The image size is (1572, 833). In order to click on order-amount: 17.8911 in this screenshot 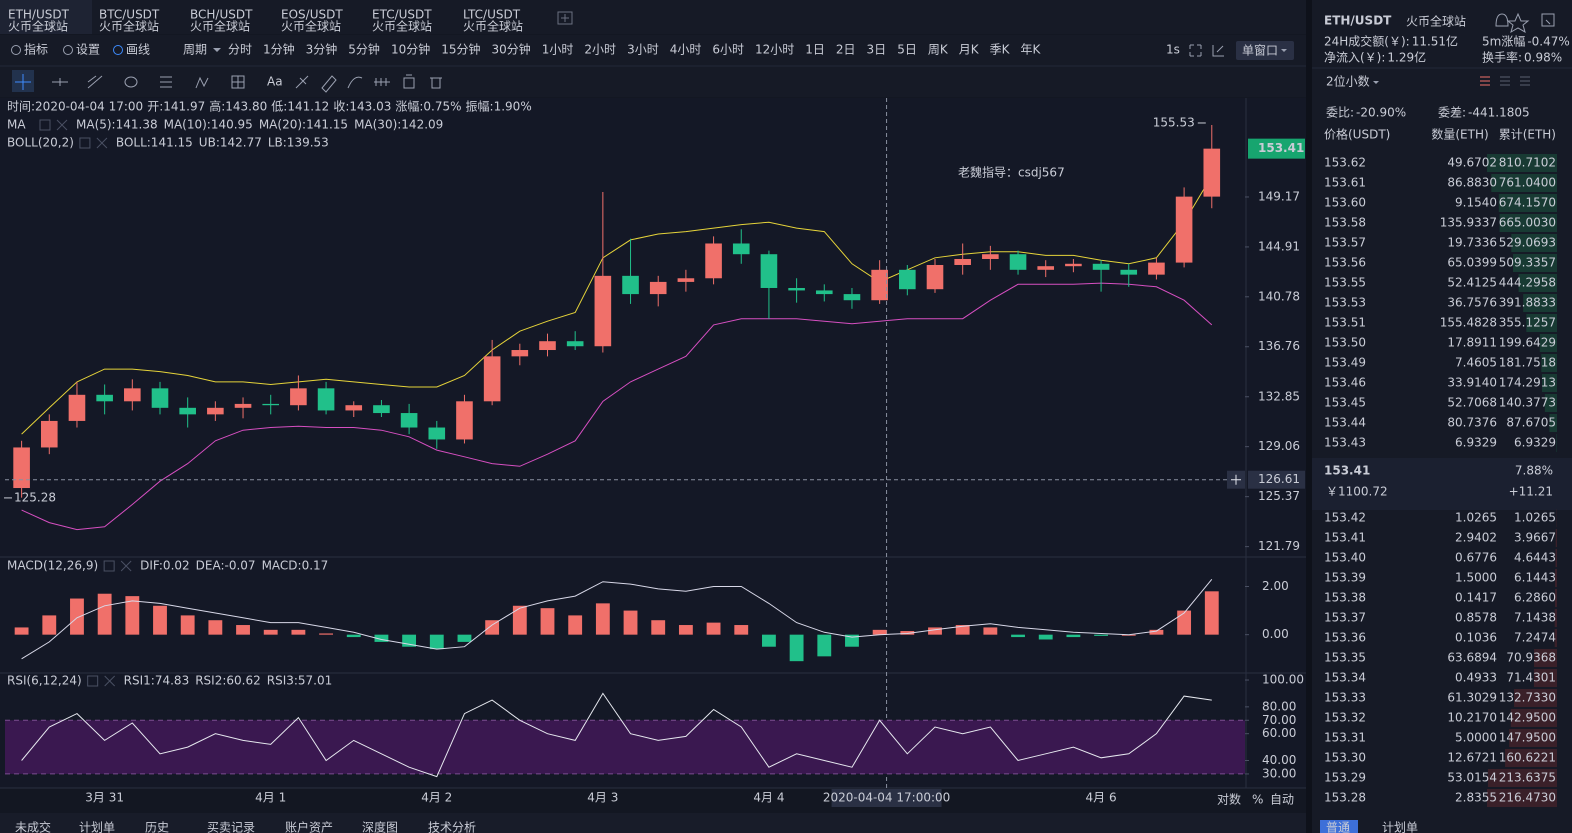, I will do `click(1472, 343)`.